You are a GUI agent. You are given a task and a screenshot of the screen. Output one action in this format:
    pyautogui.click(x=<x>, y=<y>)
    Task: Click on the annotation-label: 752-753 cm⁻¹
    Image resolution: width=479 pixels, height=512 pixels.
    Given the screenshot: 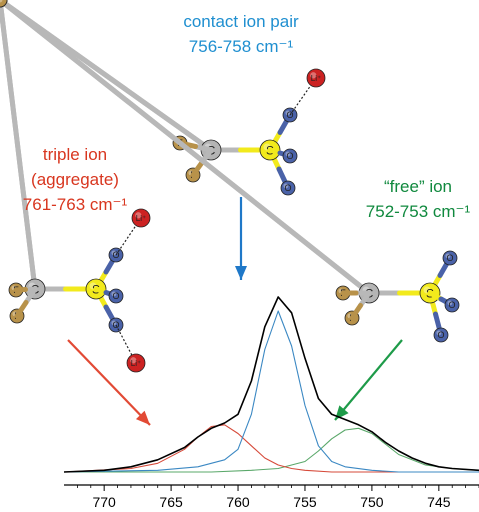 What is the action you would take?
    pyautogui.click(x=418, y=211)
    